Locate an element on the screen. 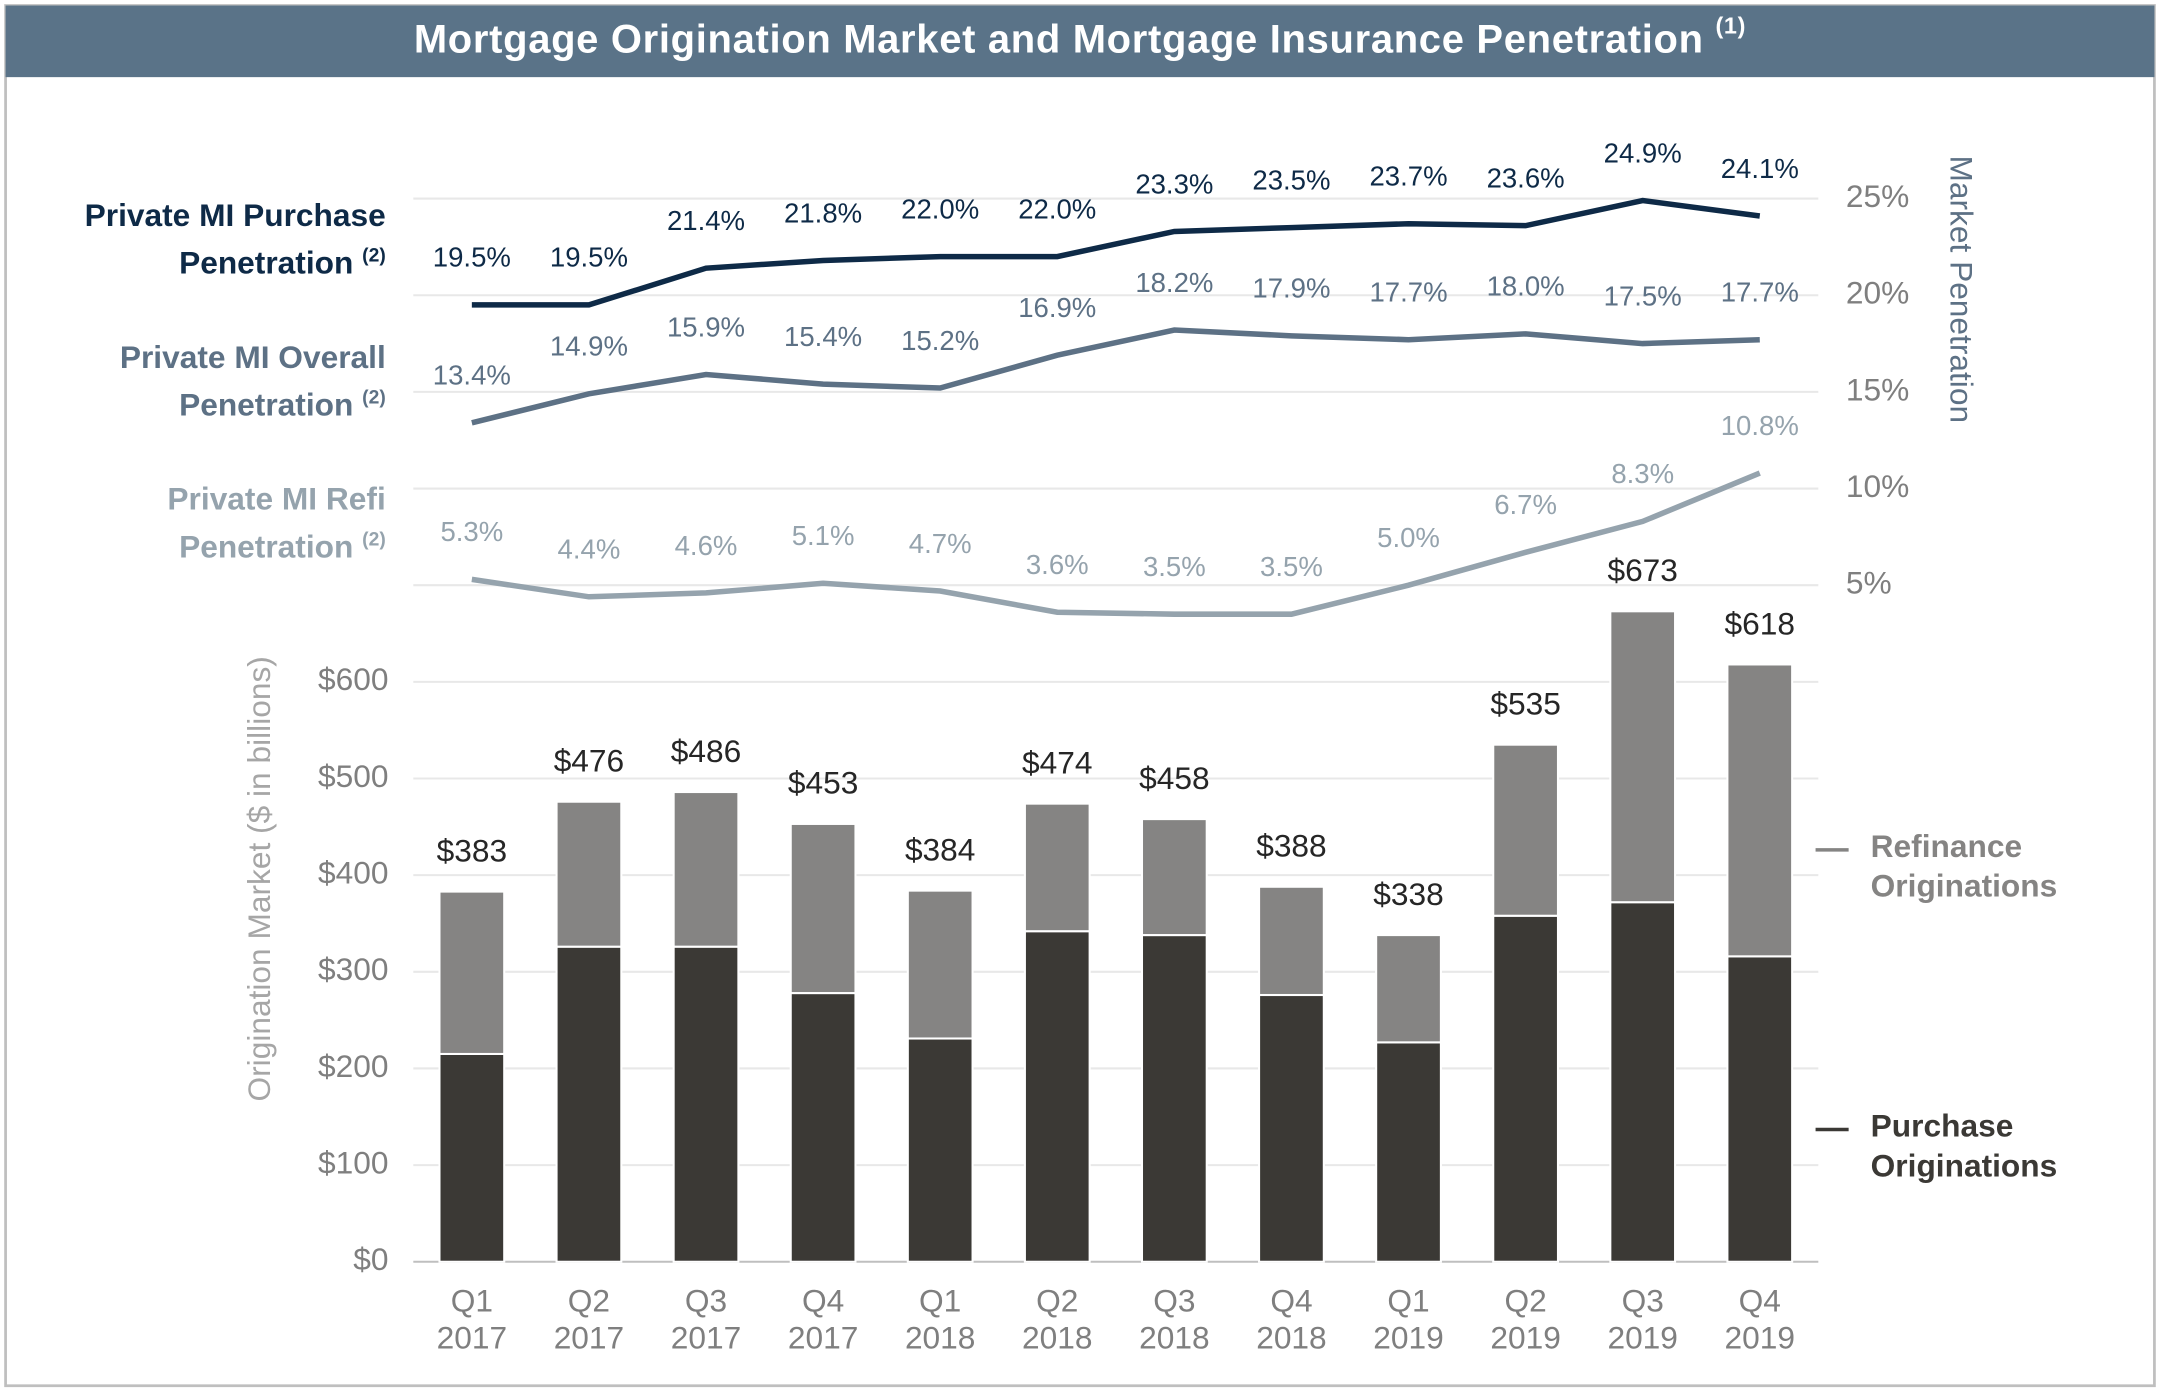  y2-tick-label: 20% is located at coordinates (1877, 293).